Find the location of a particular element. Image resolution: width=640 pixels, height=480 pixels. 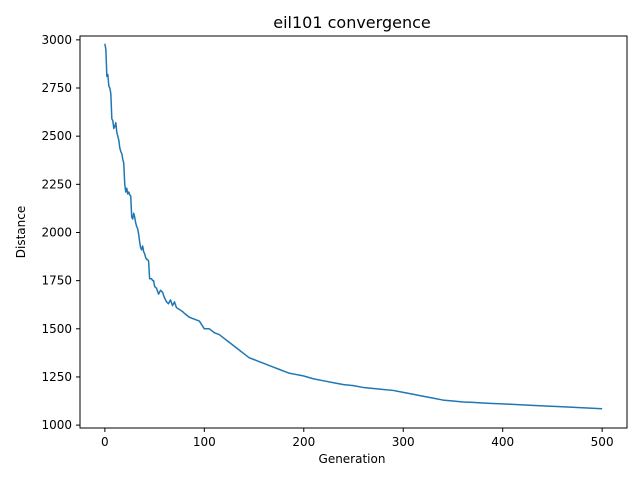

x-tick-label: 200 is located at coordinates (303, 442).